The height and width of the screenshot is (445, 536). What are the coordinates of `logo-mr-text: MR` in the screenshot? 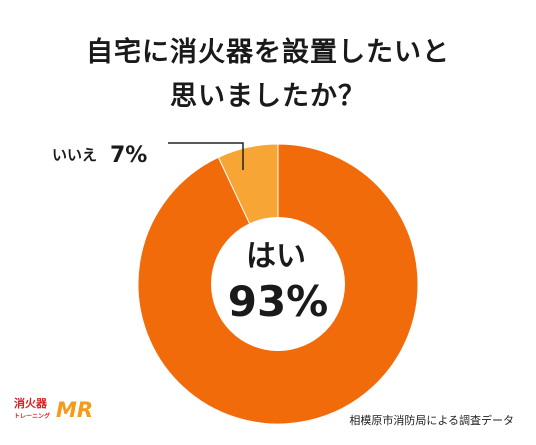 It's located at (75, 410).